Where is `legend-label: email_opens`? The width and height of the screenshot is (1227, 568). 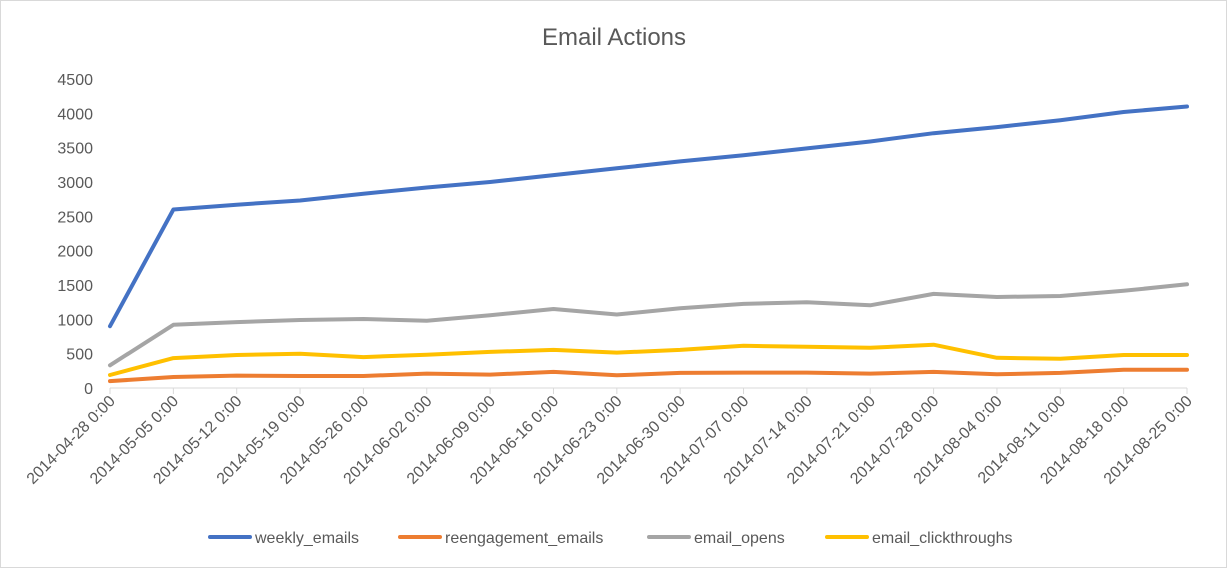
legend-label: email_opens is located at coordinates (739, 538).